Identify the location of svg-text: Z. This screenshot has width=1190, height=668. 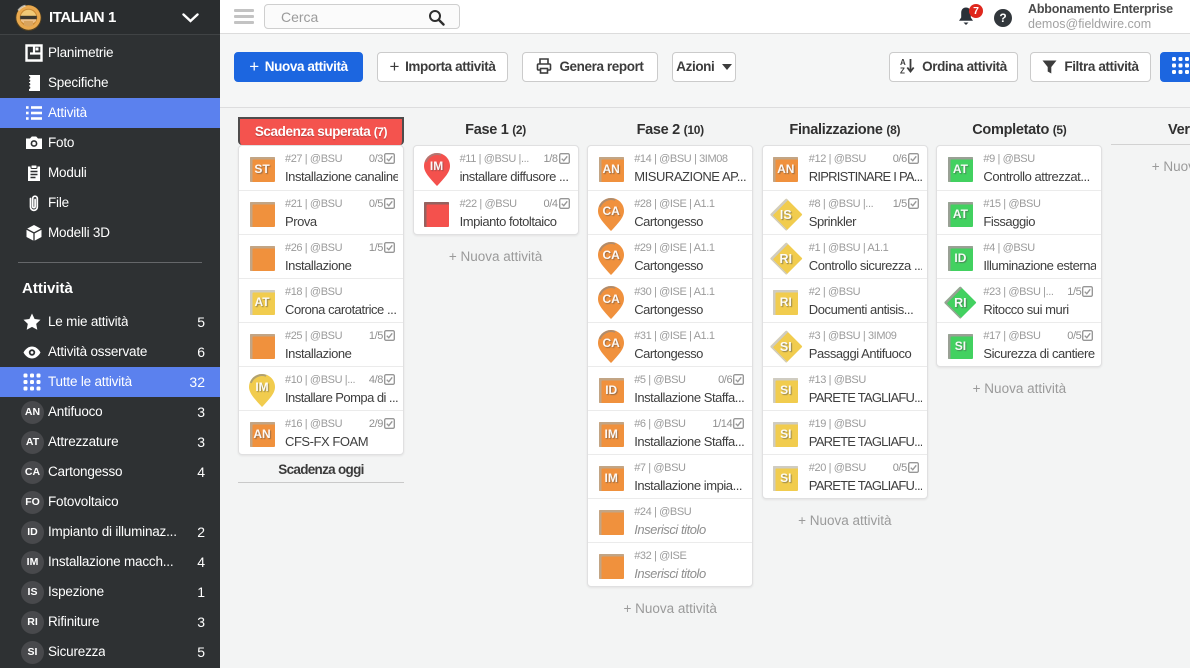
(902, 71).